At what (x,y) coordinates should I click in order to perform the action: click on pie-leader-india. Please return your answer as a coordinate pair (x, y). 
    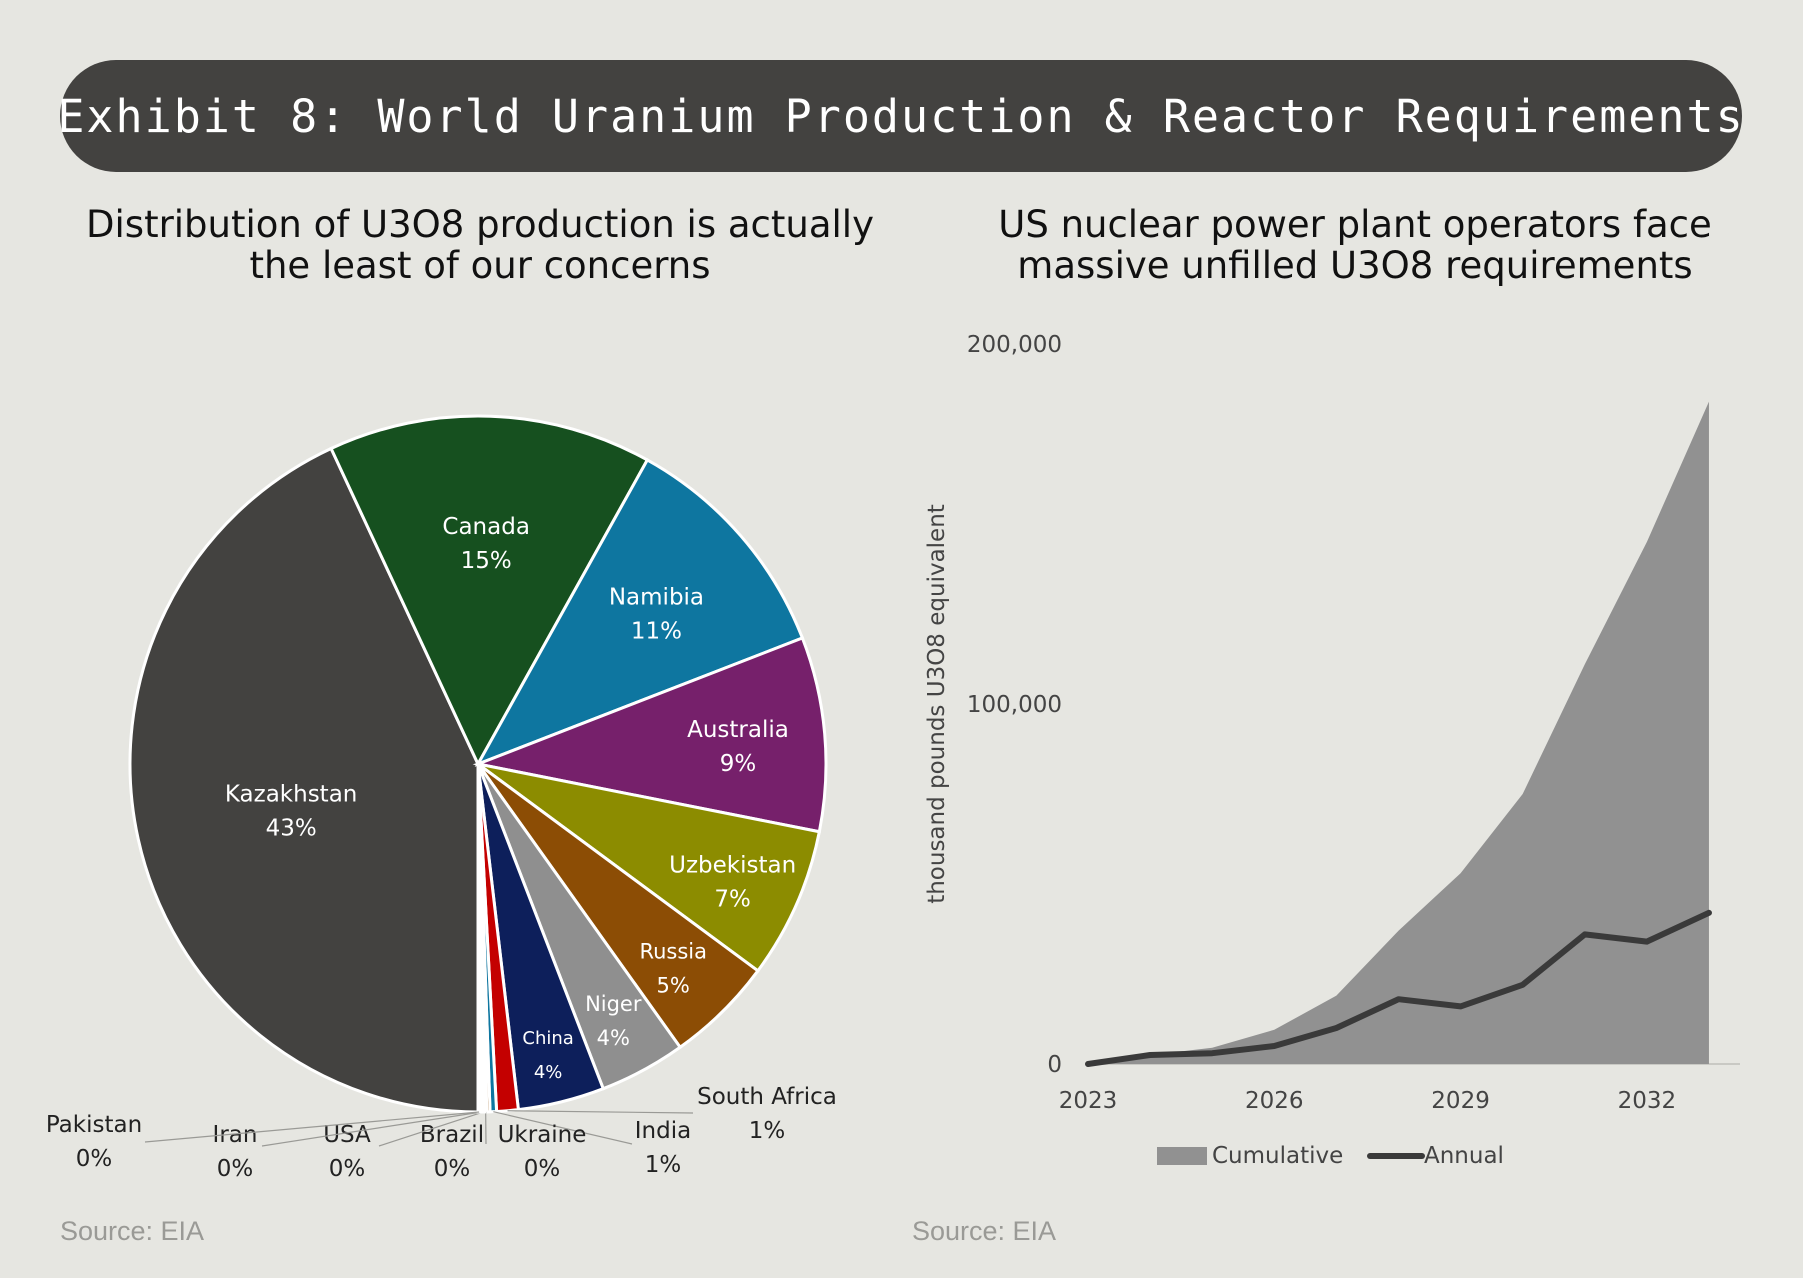
    Looking at the image, I should click on (563, 1128).